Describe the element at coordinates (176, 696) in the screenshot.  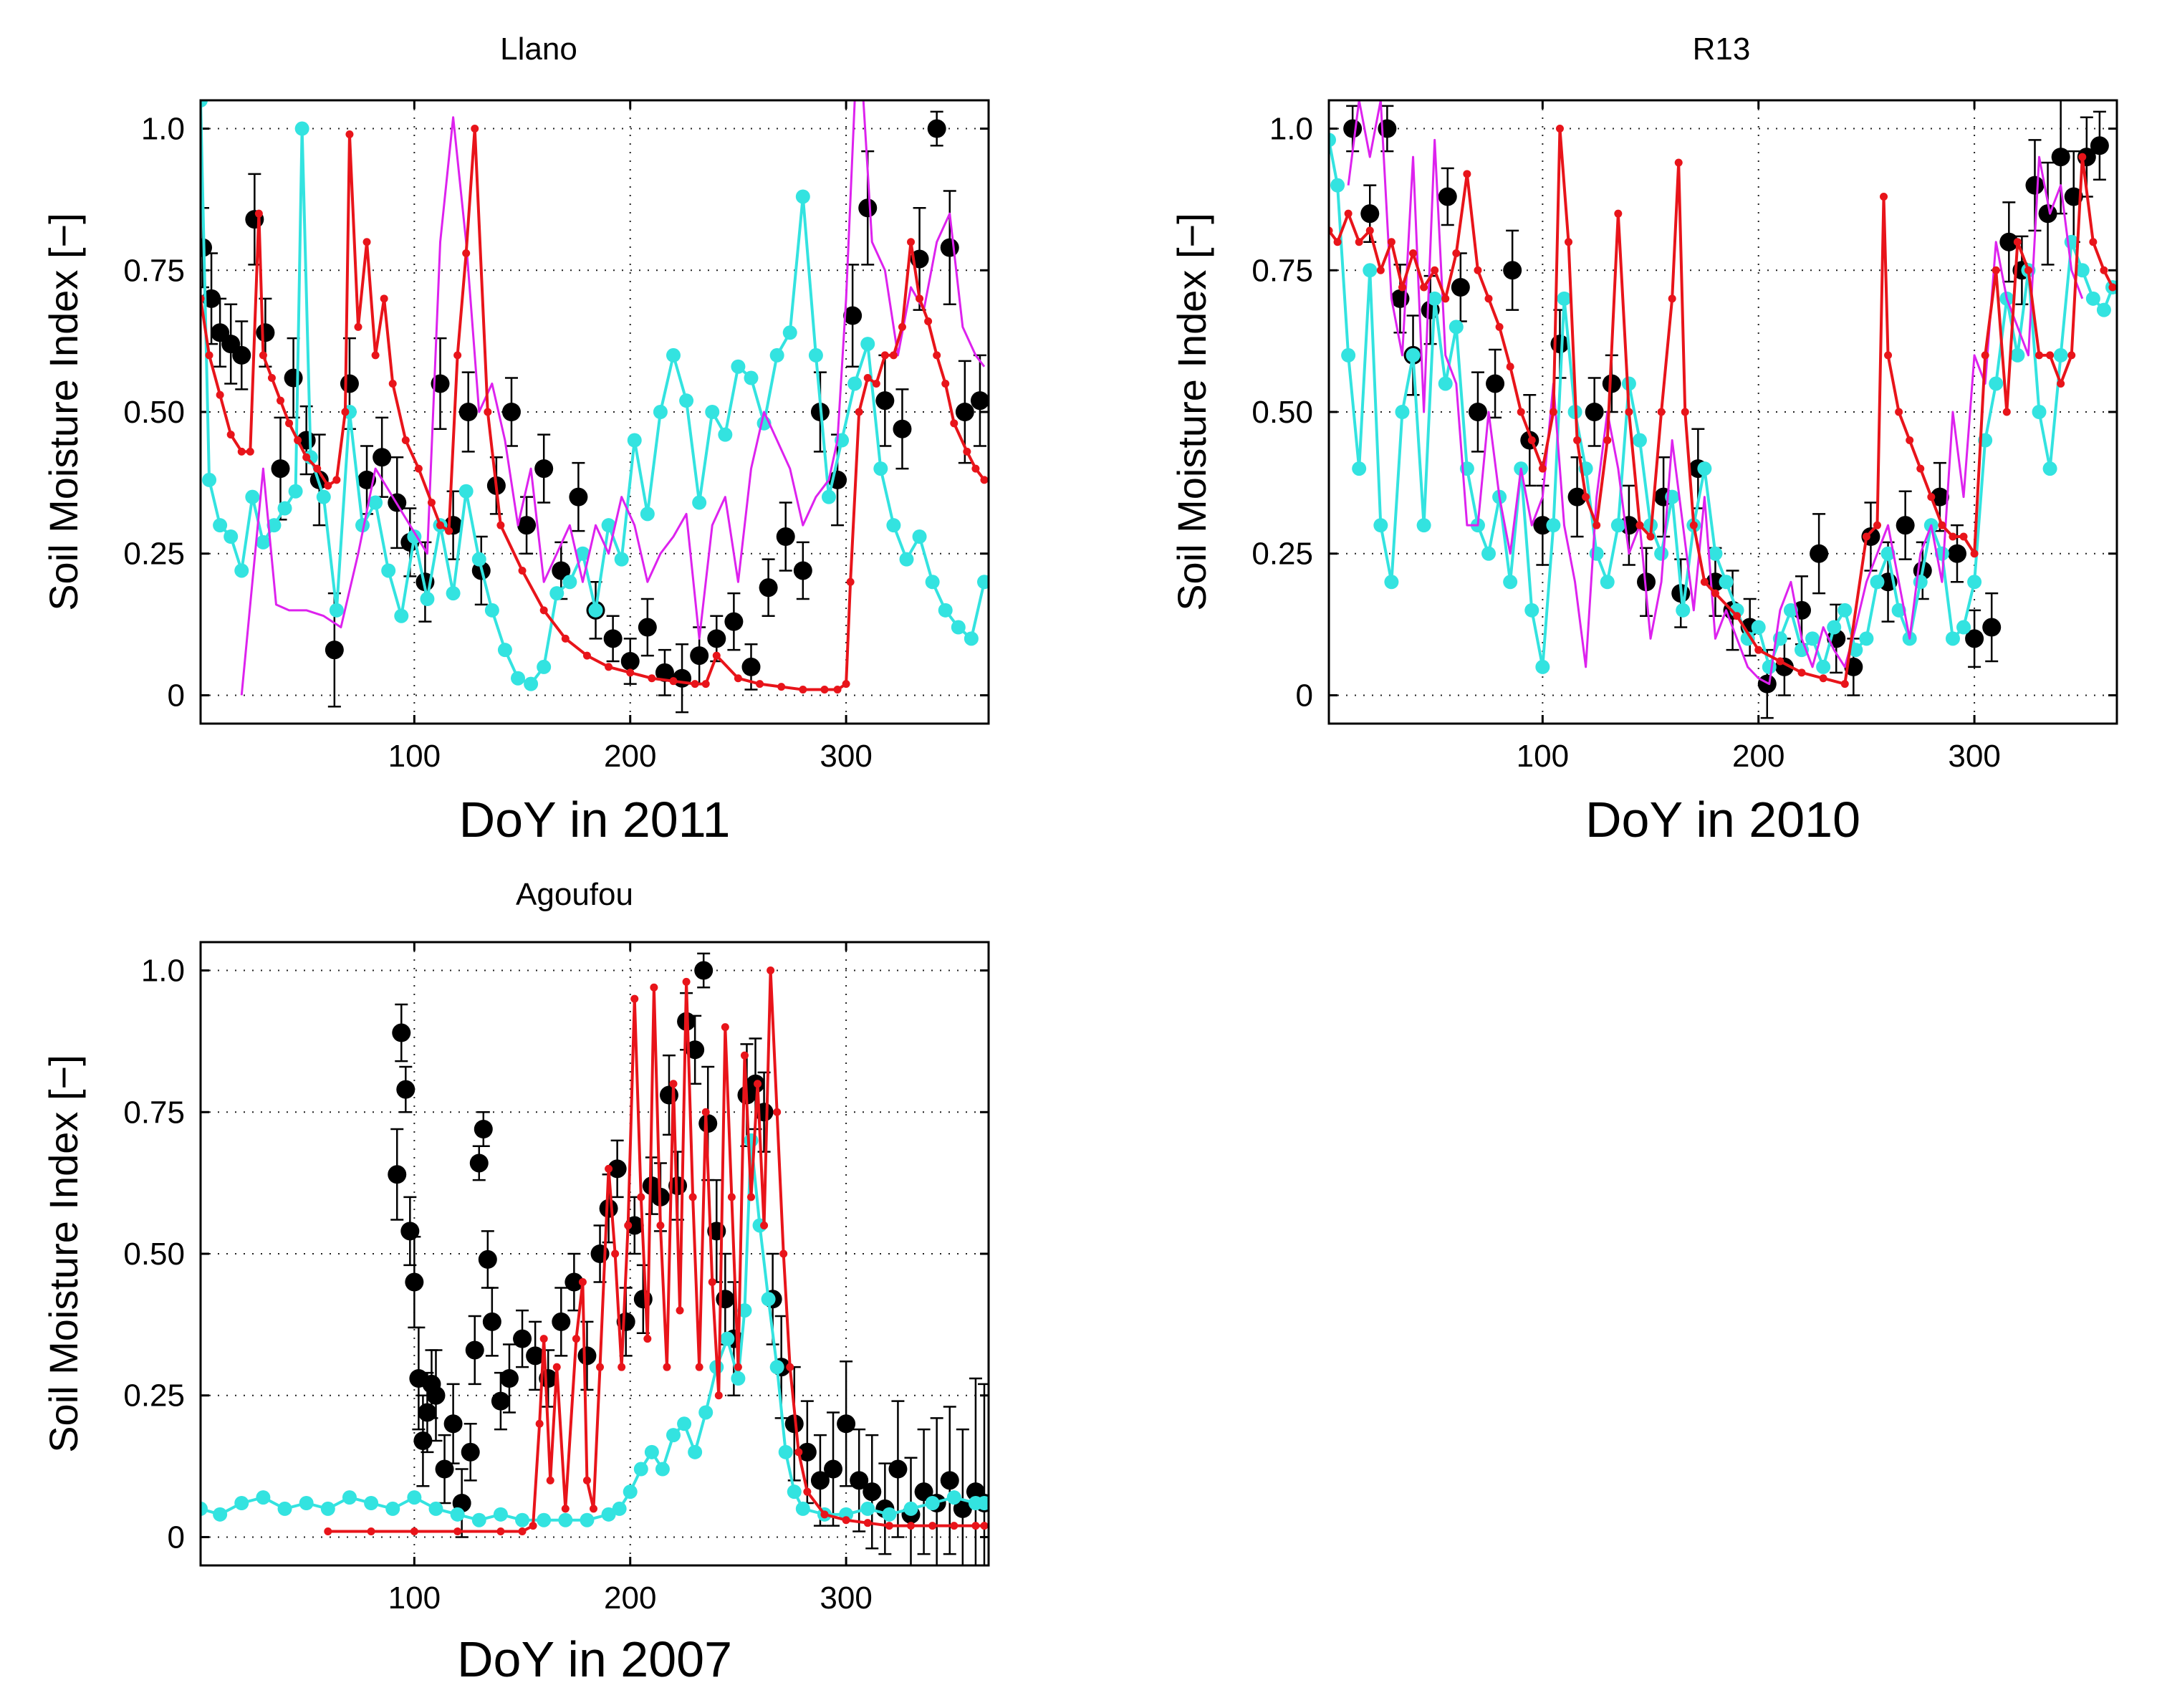
I see `y-tick-label: 0` at that location.